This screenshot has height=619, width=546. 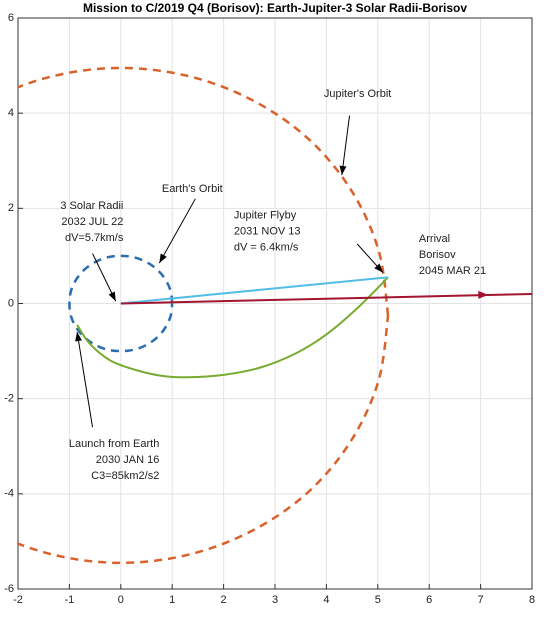 What do you see at coordinates (266, 247) in the screenshot?
I see `annotation-text: dV = 6.4km/s` at bounding box center [266, 247].